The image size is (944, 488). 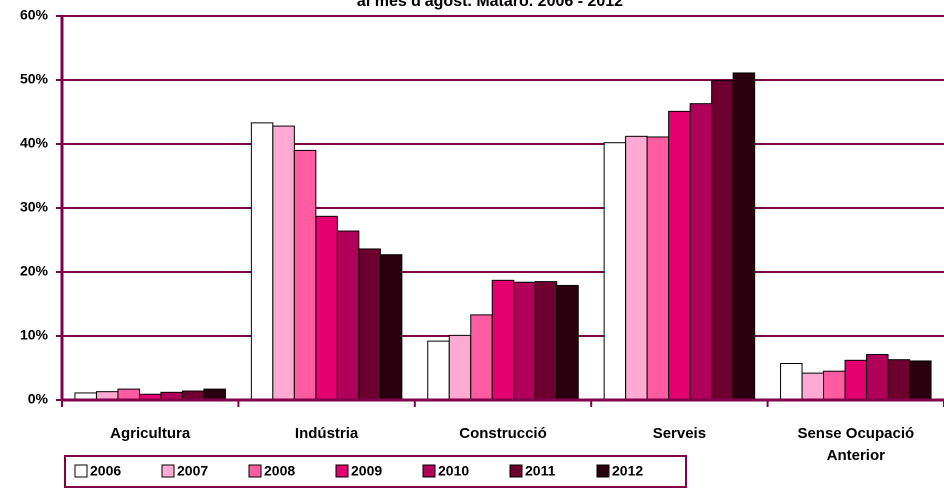 I want to click on legend-label: 2008, so click(x=279, y=471).